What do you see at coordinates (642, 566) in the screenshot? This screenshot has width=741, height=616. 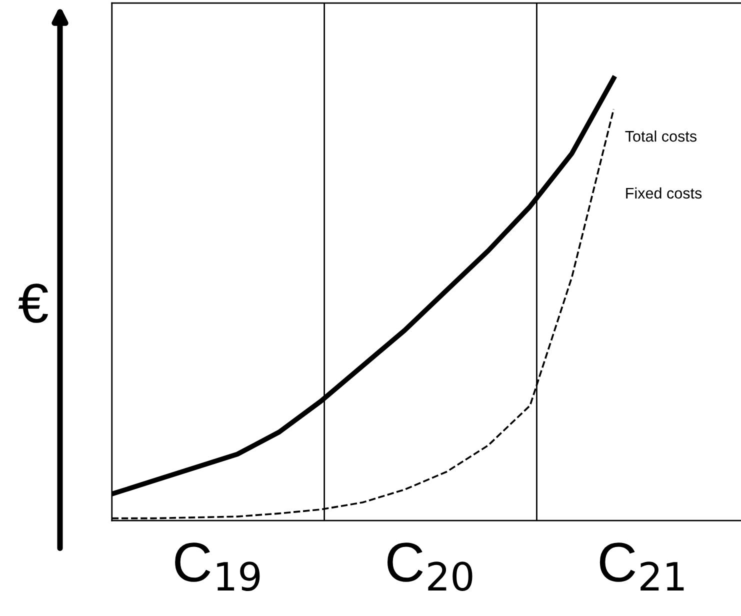 I see `text: C$_{21}$` at bounding box center [642, 566].